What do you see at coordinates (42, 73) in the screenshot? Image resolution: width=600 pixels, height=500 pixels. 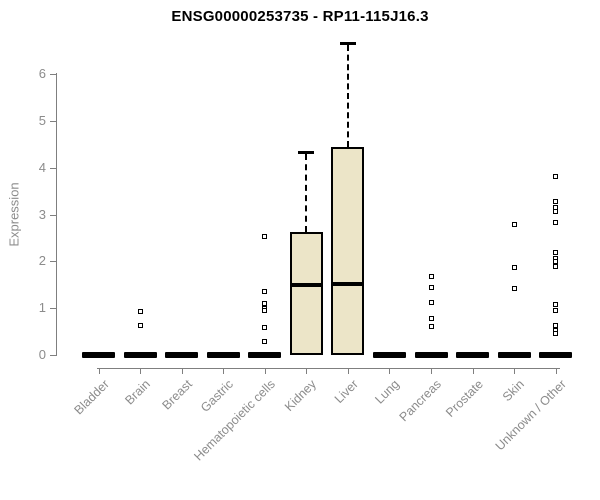 I see `y-tick-label: 6` at bounding box center [42, 73].